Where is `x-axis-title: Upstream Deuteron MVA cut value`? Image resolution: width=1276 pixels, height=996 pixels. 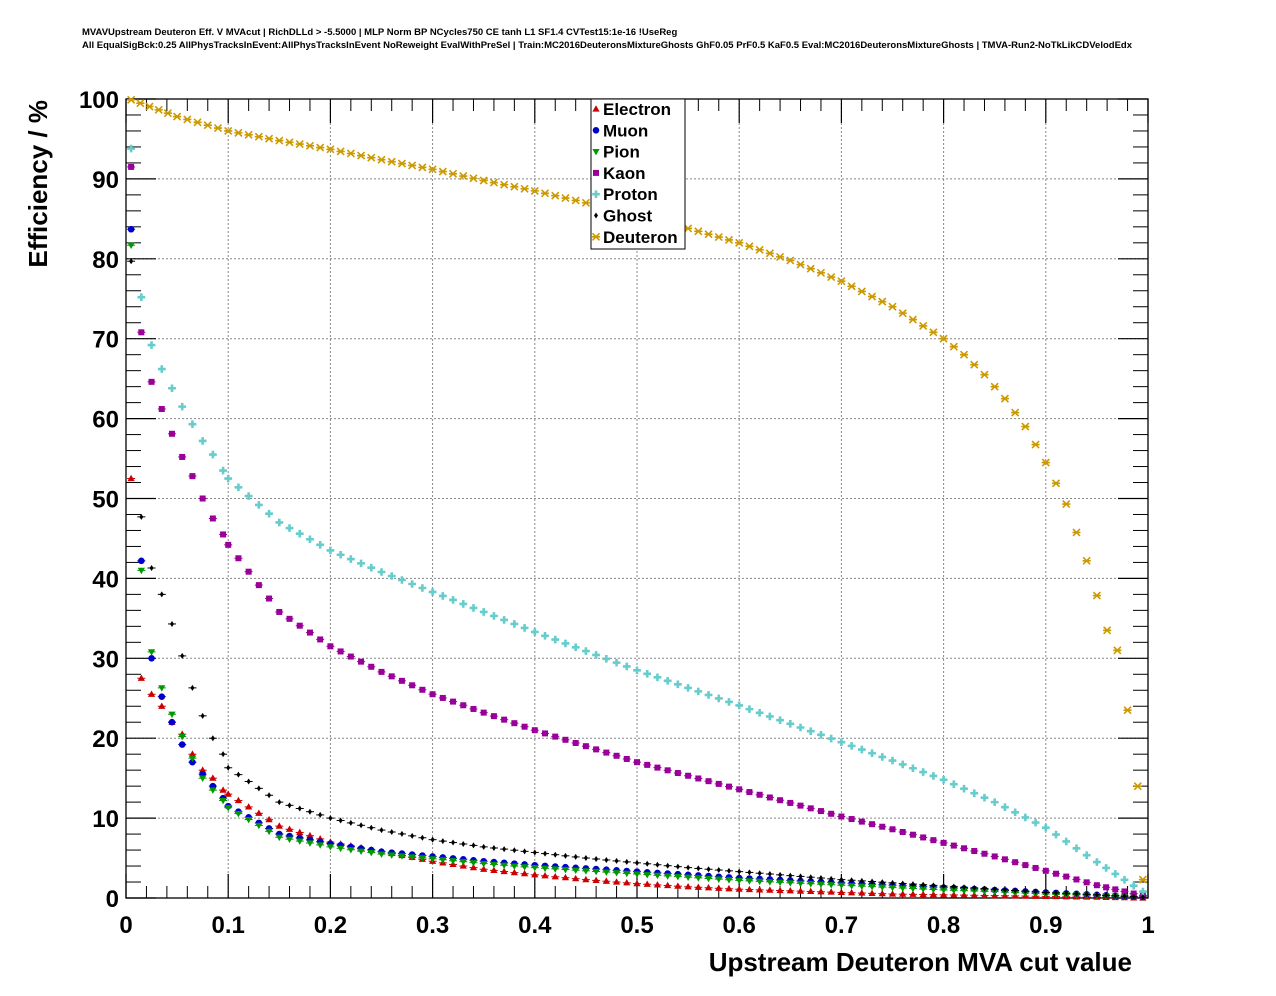 x-axis-title: Upstream Deuteron MVA cut value is located at coordinates (920, 962).